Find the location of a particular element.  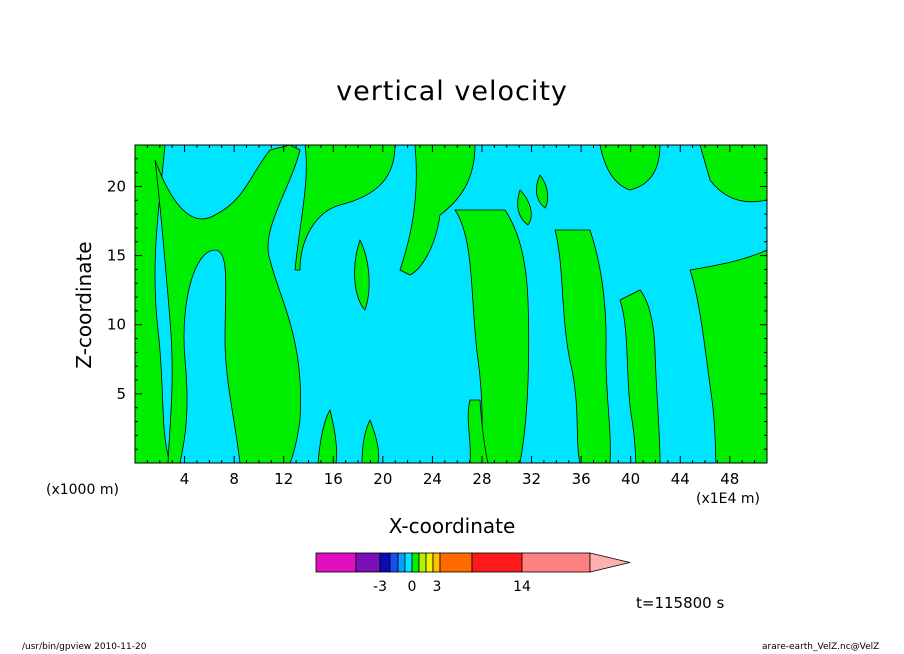

x-tick-label: 36 is located at coordinates (581, 479).